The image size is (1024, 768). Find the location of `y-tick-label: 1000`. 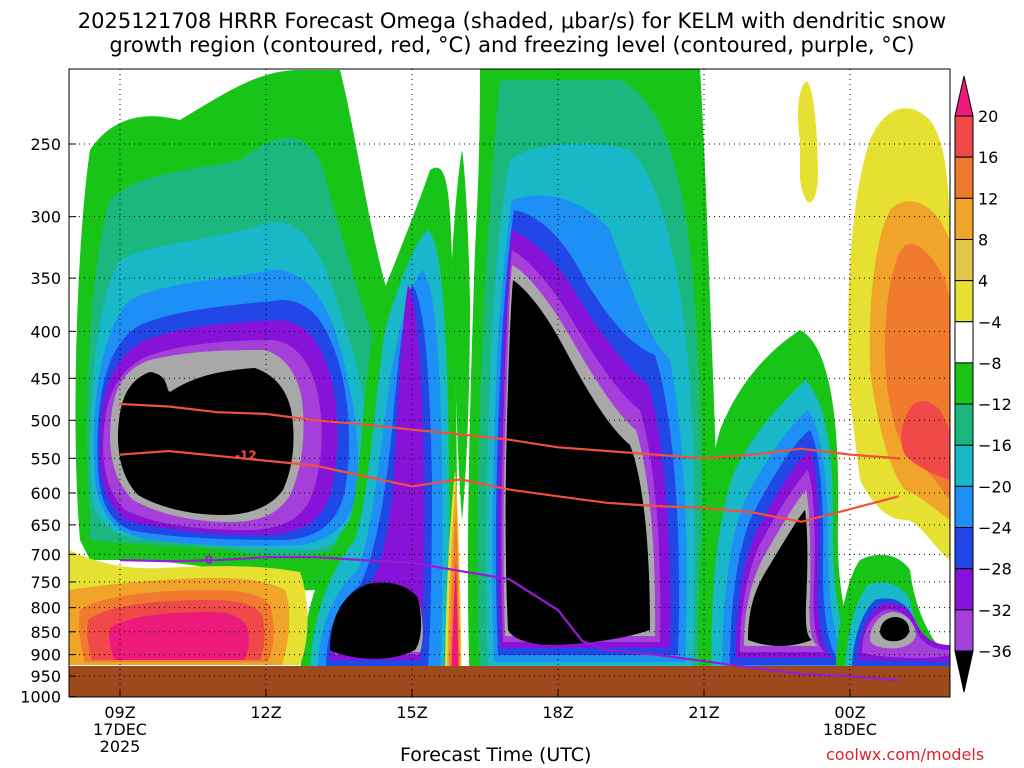

y-tick-label: 1000 is located at coordinates (40, 697).